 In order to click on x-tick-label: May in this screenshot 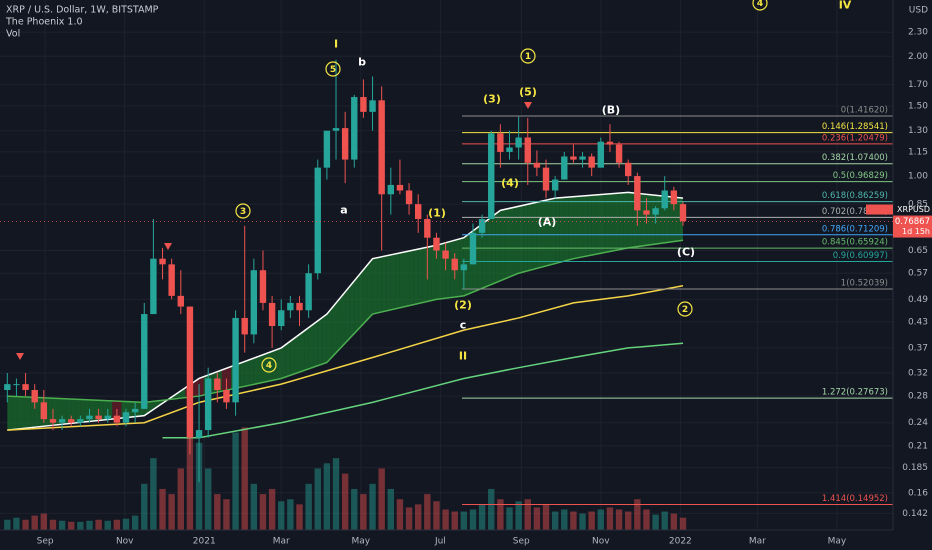, I will do `click(360, 542)`.